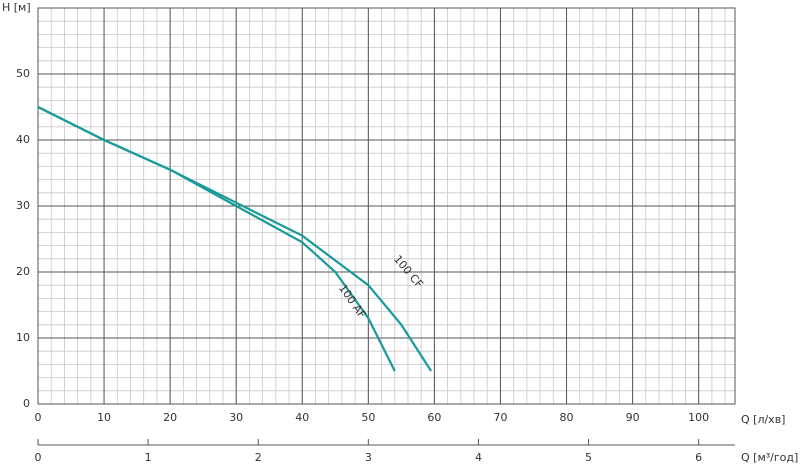  What do you see at coordinates (148, 457) in the screenshot?
I see `x2-tick-label: 1` at bounding box center [148, 457].